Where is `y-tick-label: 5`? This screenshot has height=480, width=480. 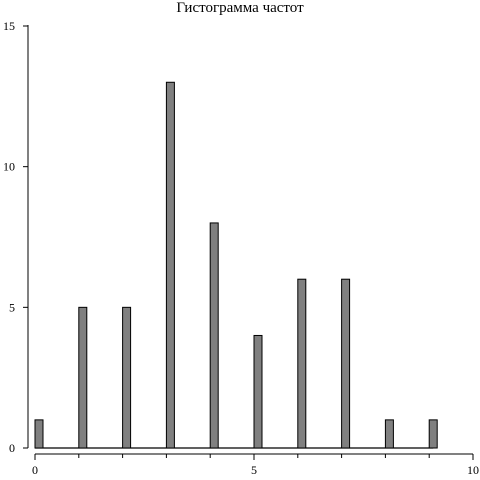 y-tick-label: 5 is located at coordinates (12, 307).